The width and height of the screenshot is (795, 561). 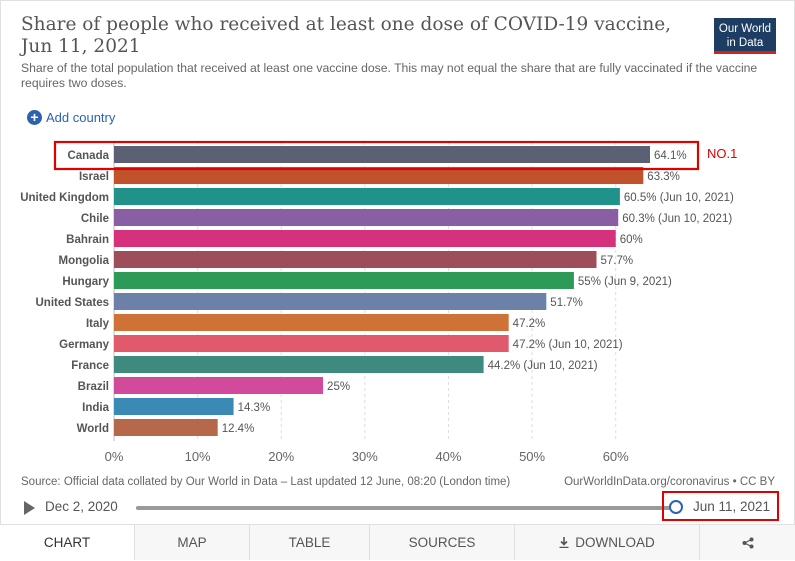 What do you see at coordinates (98, 324) in the screenshot?
I see `category-label: Italy` at bounding box center [98, 324].